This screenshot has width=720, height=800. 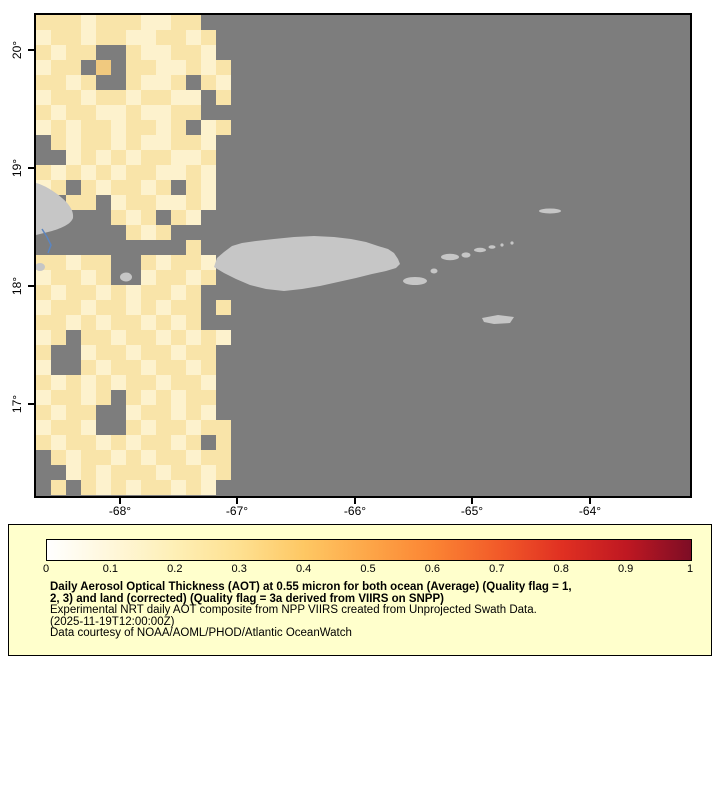 What do you see at coordinates (110, 569) in the screenshot?
I see `colorbar-tick-label: 0.1` at bounding box center [110, 569].